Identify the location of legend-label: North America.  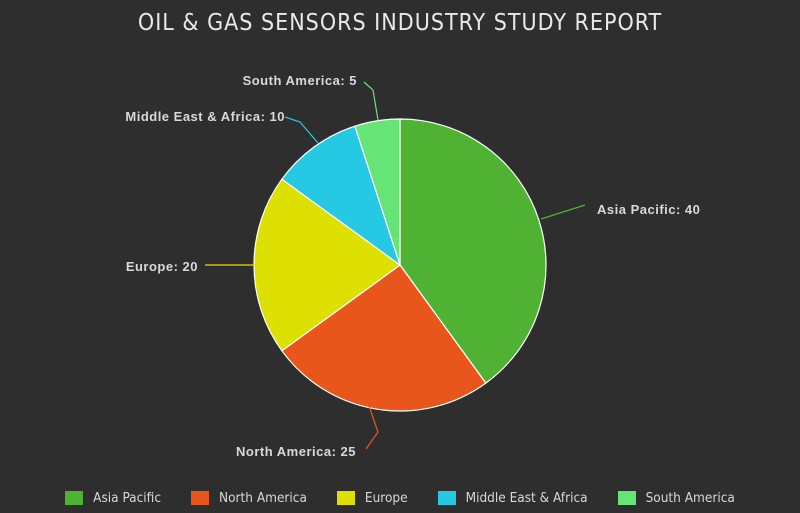
(263, 498).